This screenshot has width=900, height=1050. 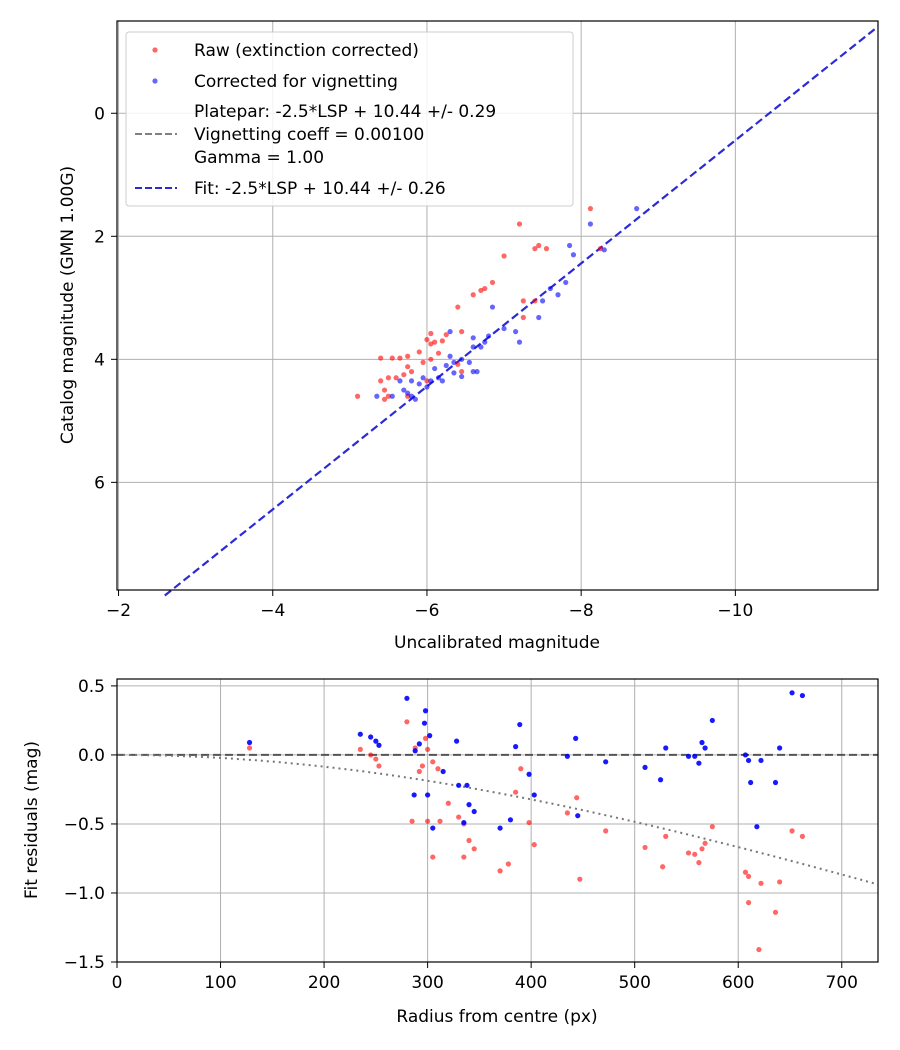 I want to click on legend-corrected-label: Corrected for vignetting, so click(x=296, y=82).